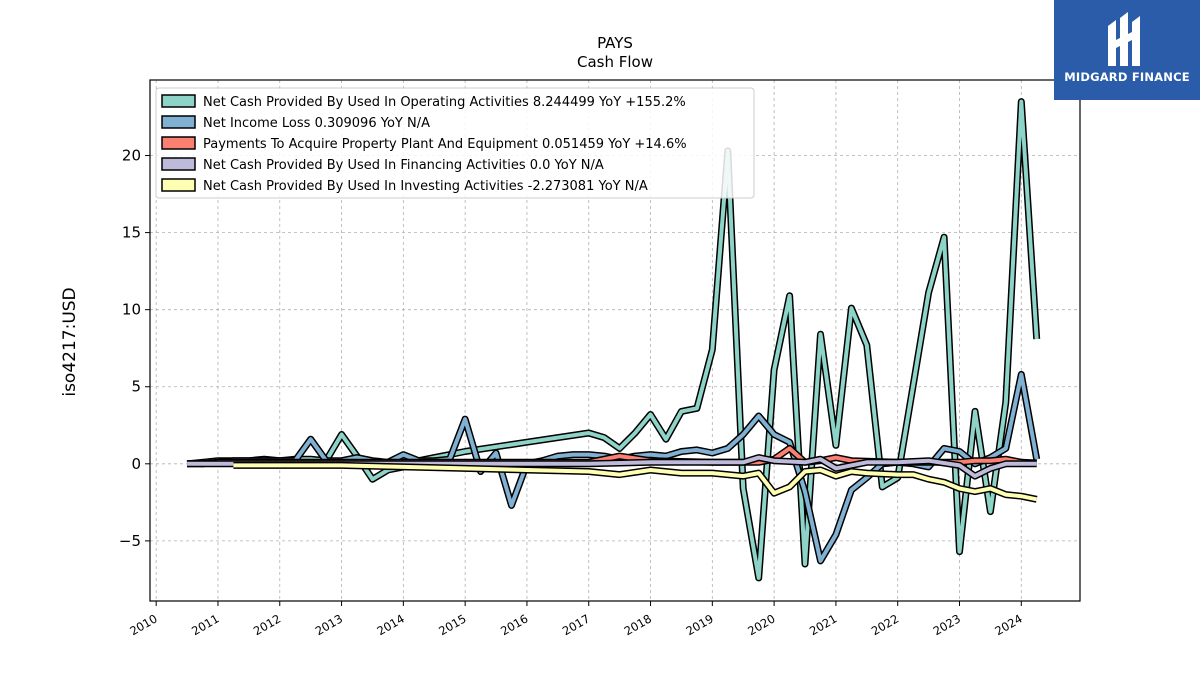 The image size is (1200, 675). Describe the element at coordinates (1008, 624) in the screenshot. I see `x-tick-label: 2024` at that location.